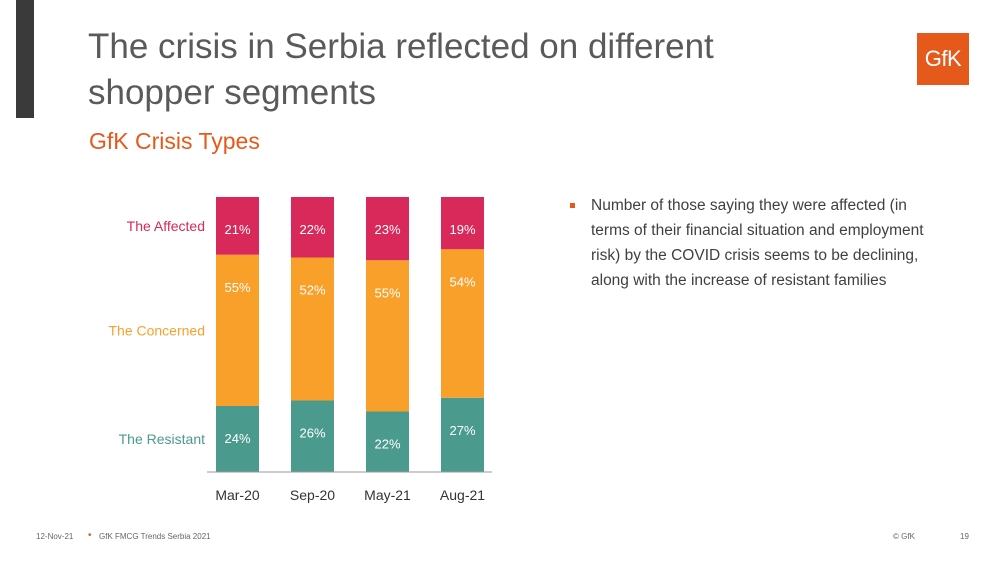 This screenshot has width=1000, height=563. What do you see at coordinates (155, 536) in the screenshot?
I see `footer-source: GfK FMCG Trends Serbia 2021` at bounding box center [155, 536].